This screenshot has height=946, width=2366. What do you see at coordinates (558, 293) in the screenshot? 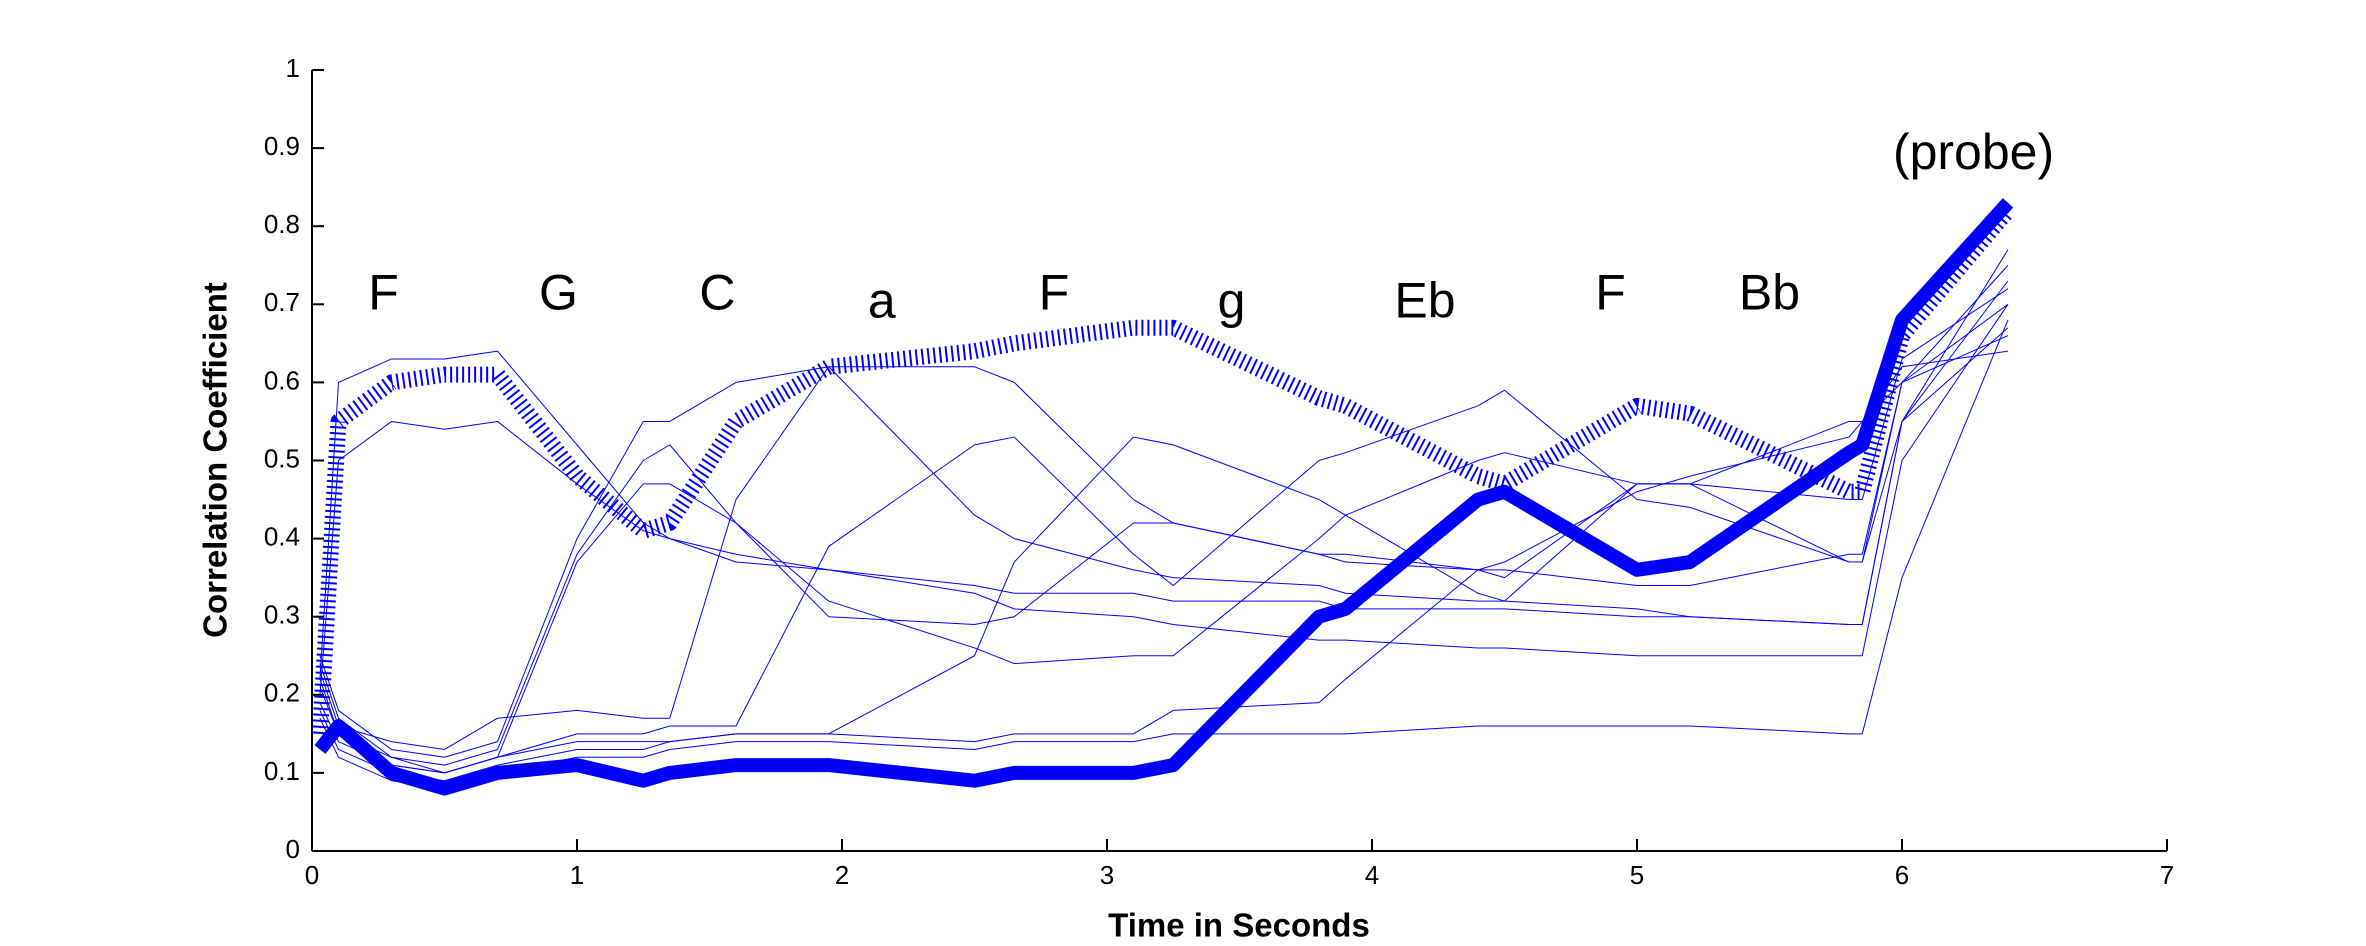
I see `annotation: G` at bounding box center [558, 293].